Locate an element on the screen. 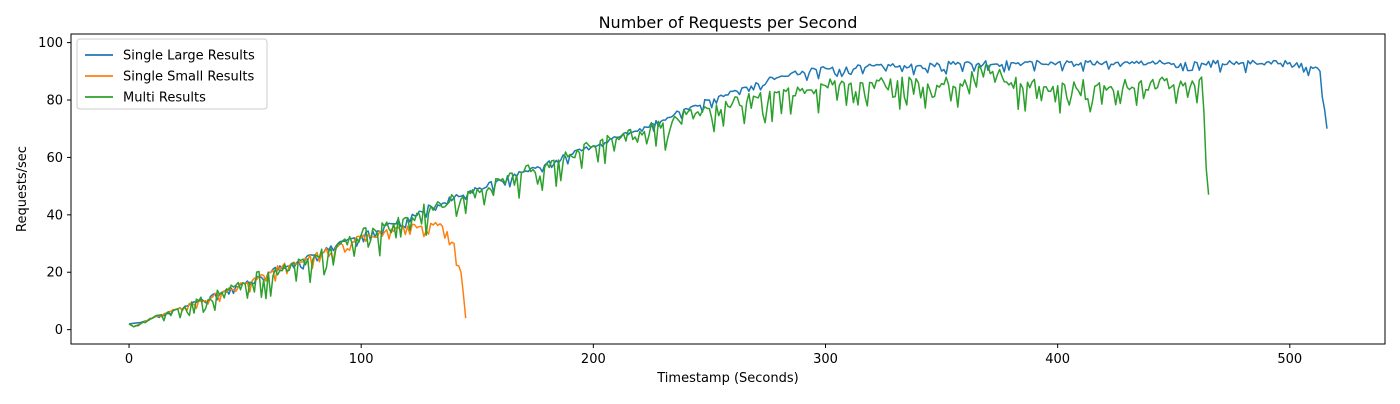 The height and width of the screenshot is (404, 1400). x-tick-label: 200 is located at coordinates (593, 359).